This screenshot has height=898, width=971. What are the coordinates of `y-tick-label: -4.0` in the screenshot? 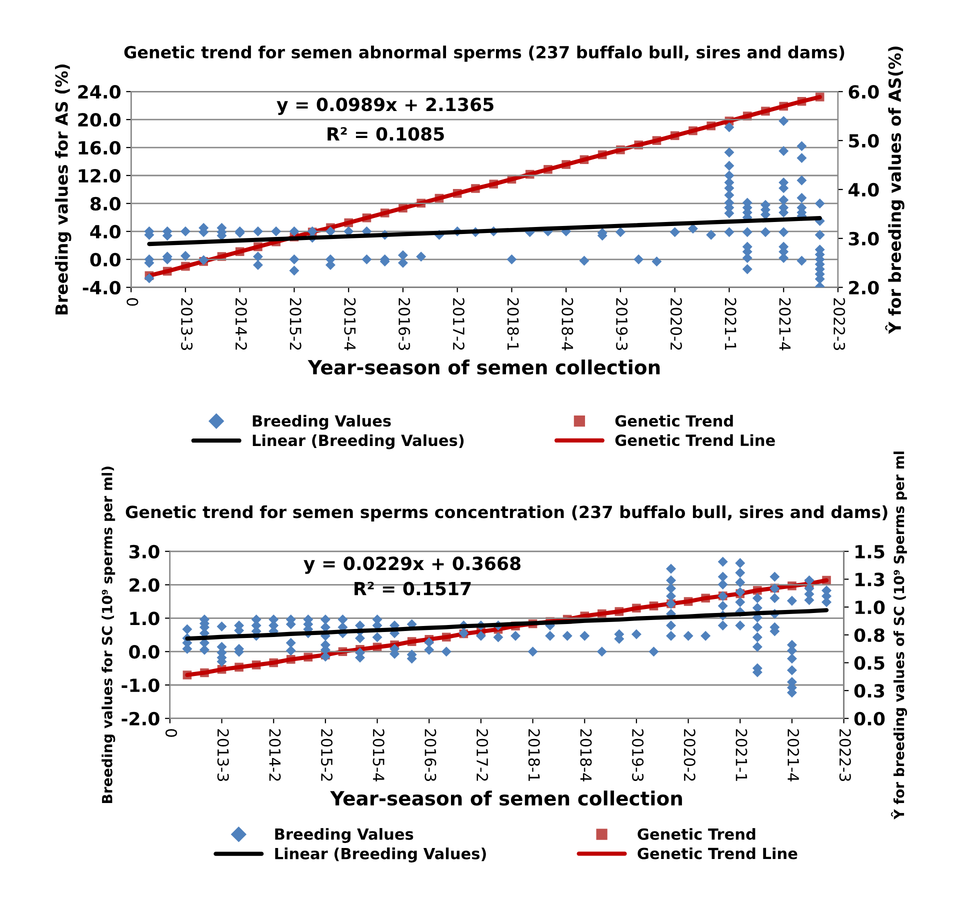 It's located at (101, 287).